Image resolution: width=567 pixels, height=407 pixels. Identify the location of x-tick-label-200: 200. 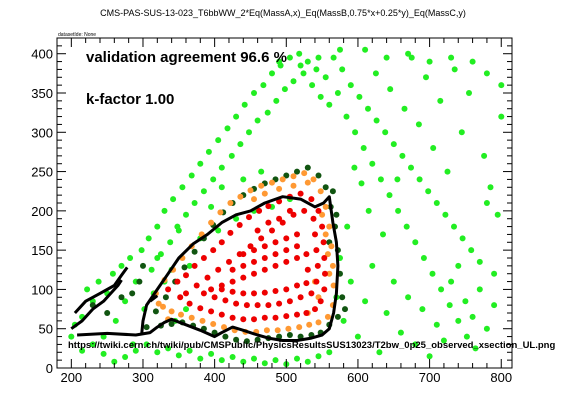
(71, 377).